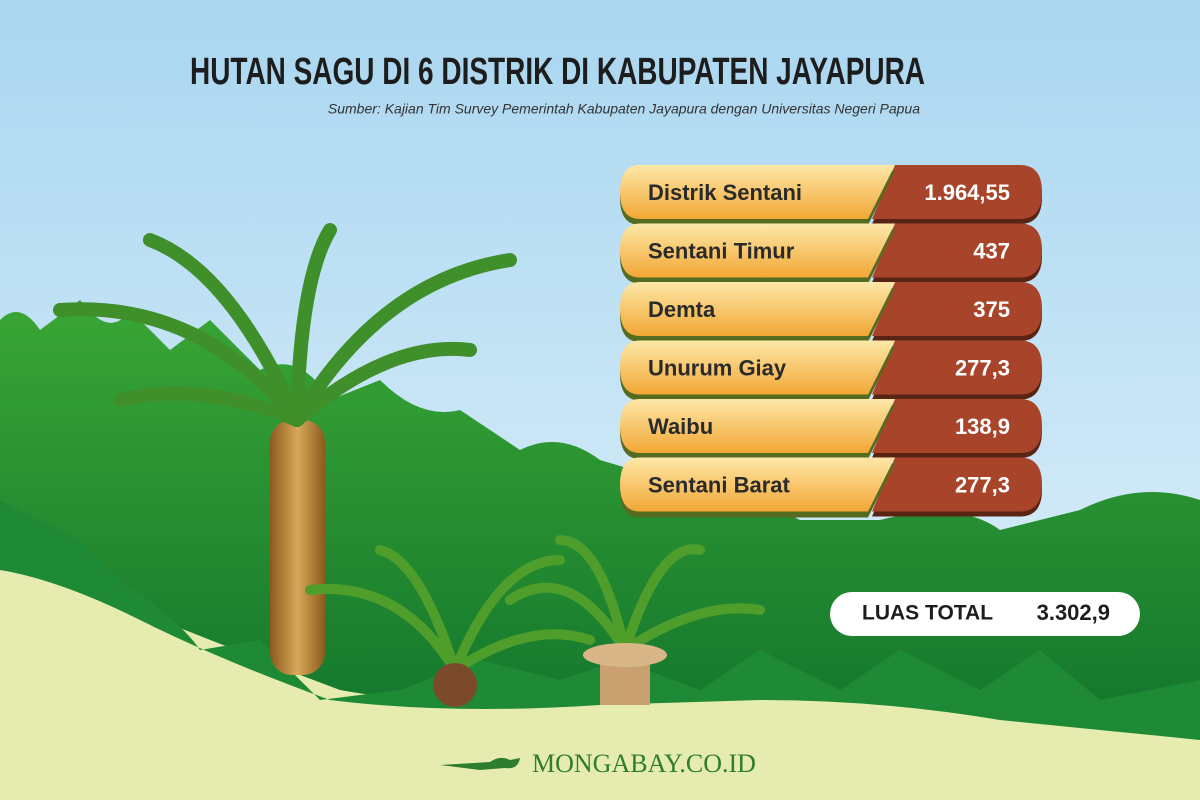 Image resolution: width=1200 pixels, height=800 pixels. What do you see at coordinates (721, 250) in the screenshot?
I see `row-label: Sentani Timur` at bounding box center [721, 250].